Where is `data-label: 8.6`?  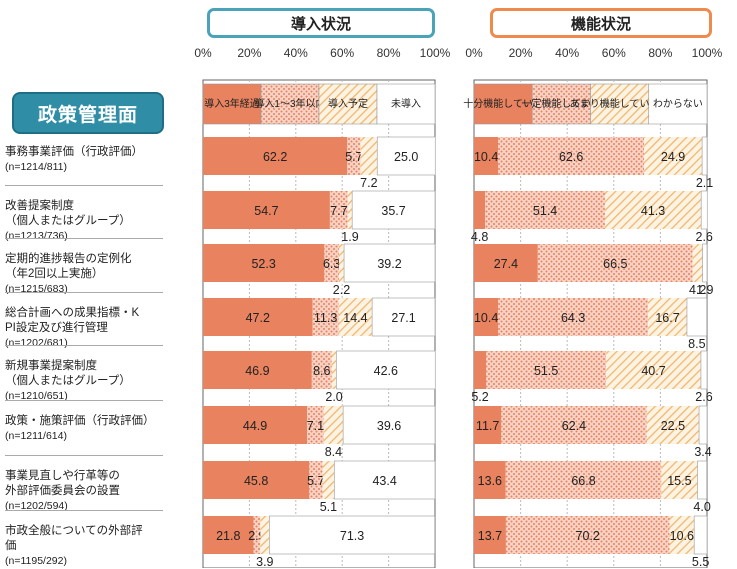 data-label: 8.6 is located at coordinates (321, 371).